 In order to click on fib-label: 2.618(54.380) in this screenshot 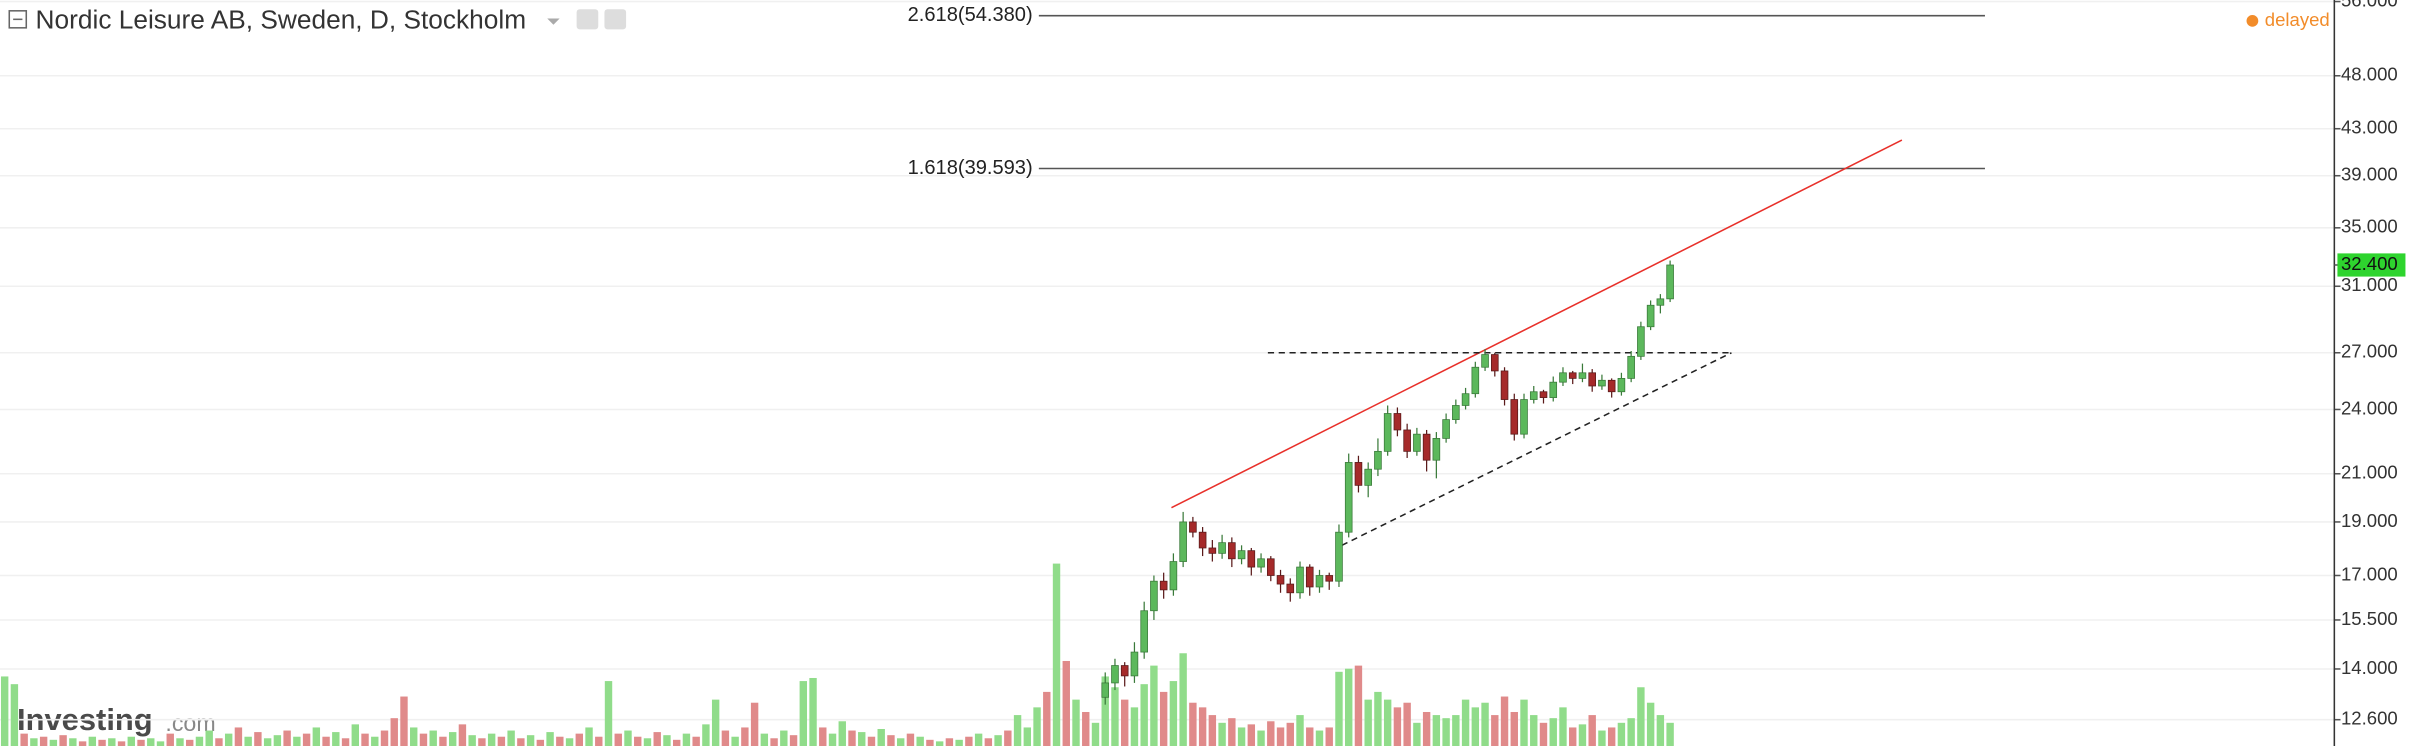, I will do `click(970, 15)`.